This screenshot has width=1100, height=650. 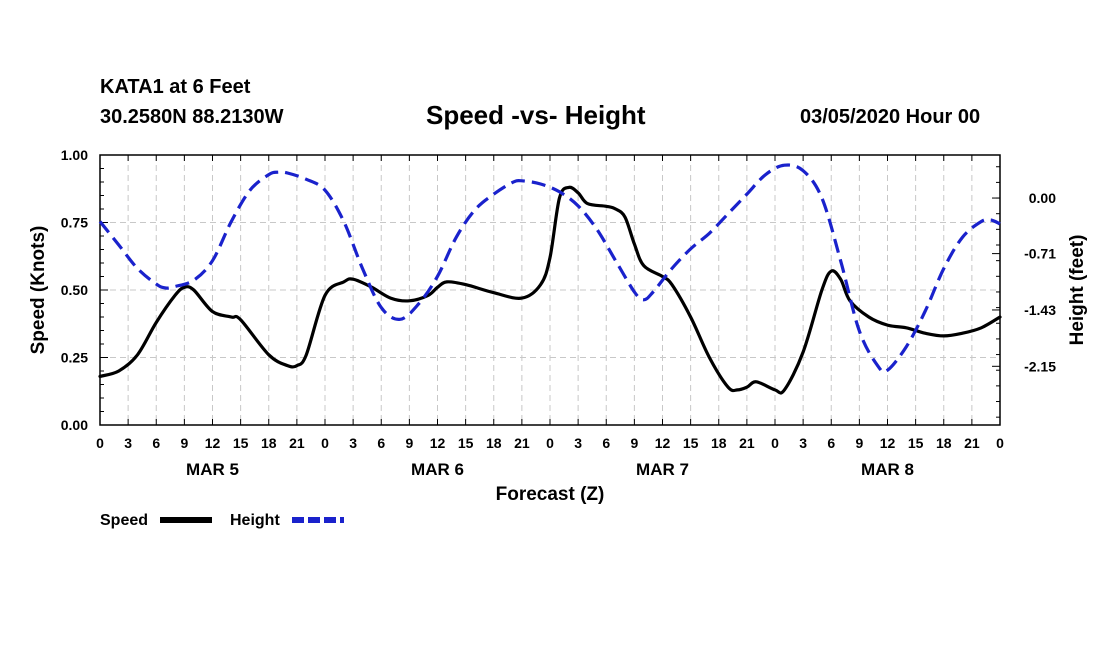 What do you see at coordinates (1024, 292) in the screenshot?
I see `right-y-axis-ticks: 0.00 -0.71 -1.43 -2.15` at bounding box center [1024, 292].